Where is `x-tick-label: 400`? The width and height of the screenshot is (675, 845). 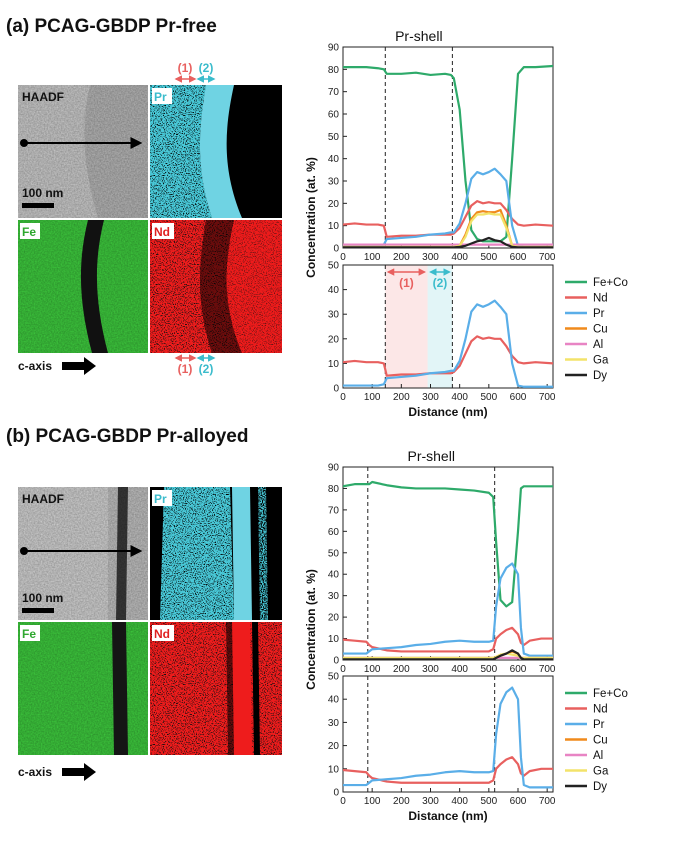 x-tick-label: 400 is located at coordinates (459, 669).